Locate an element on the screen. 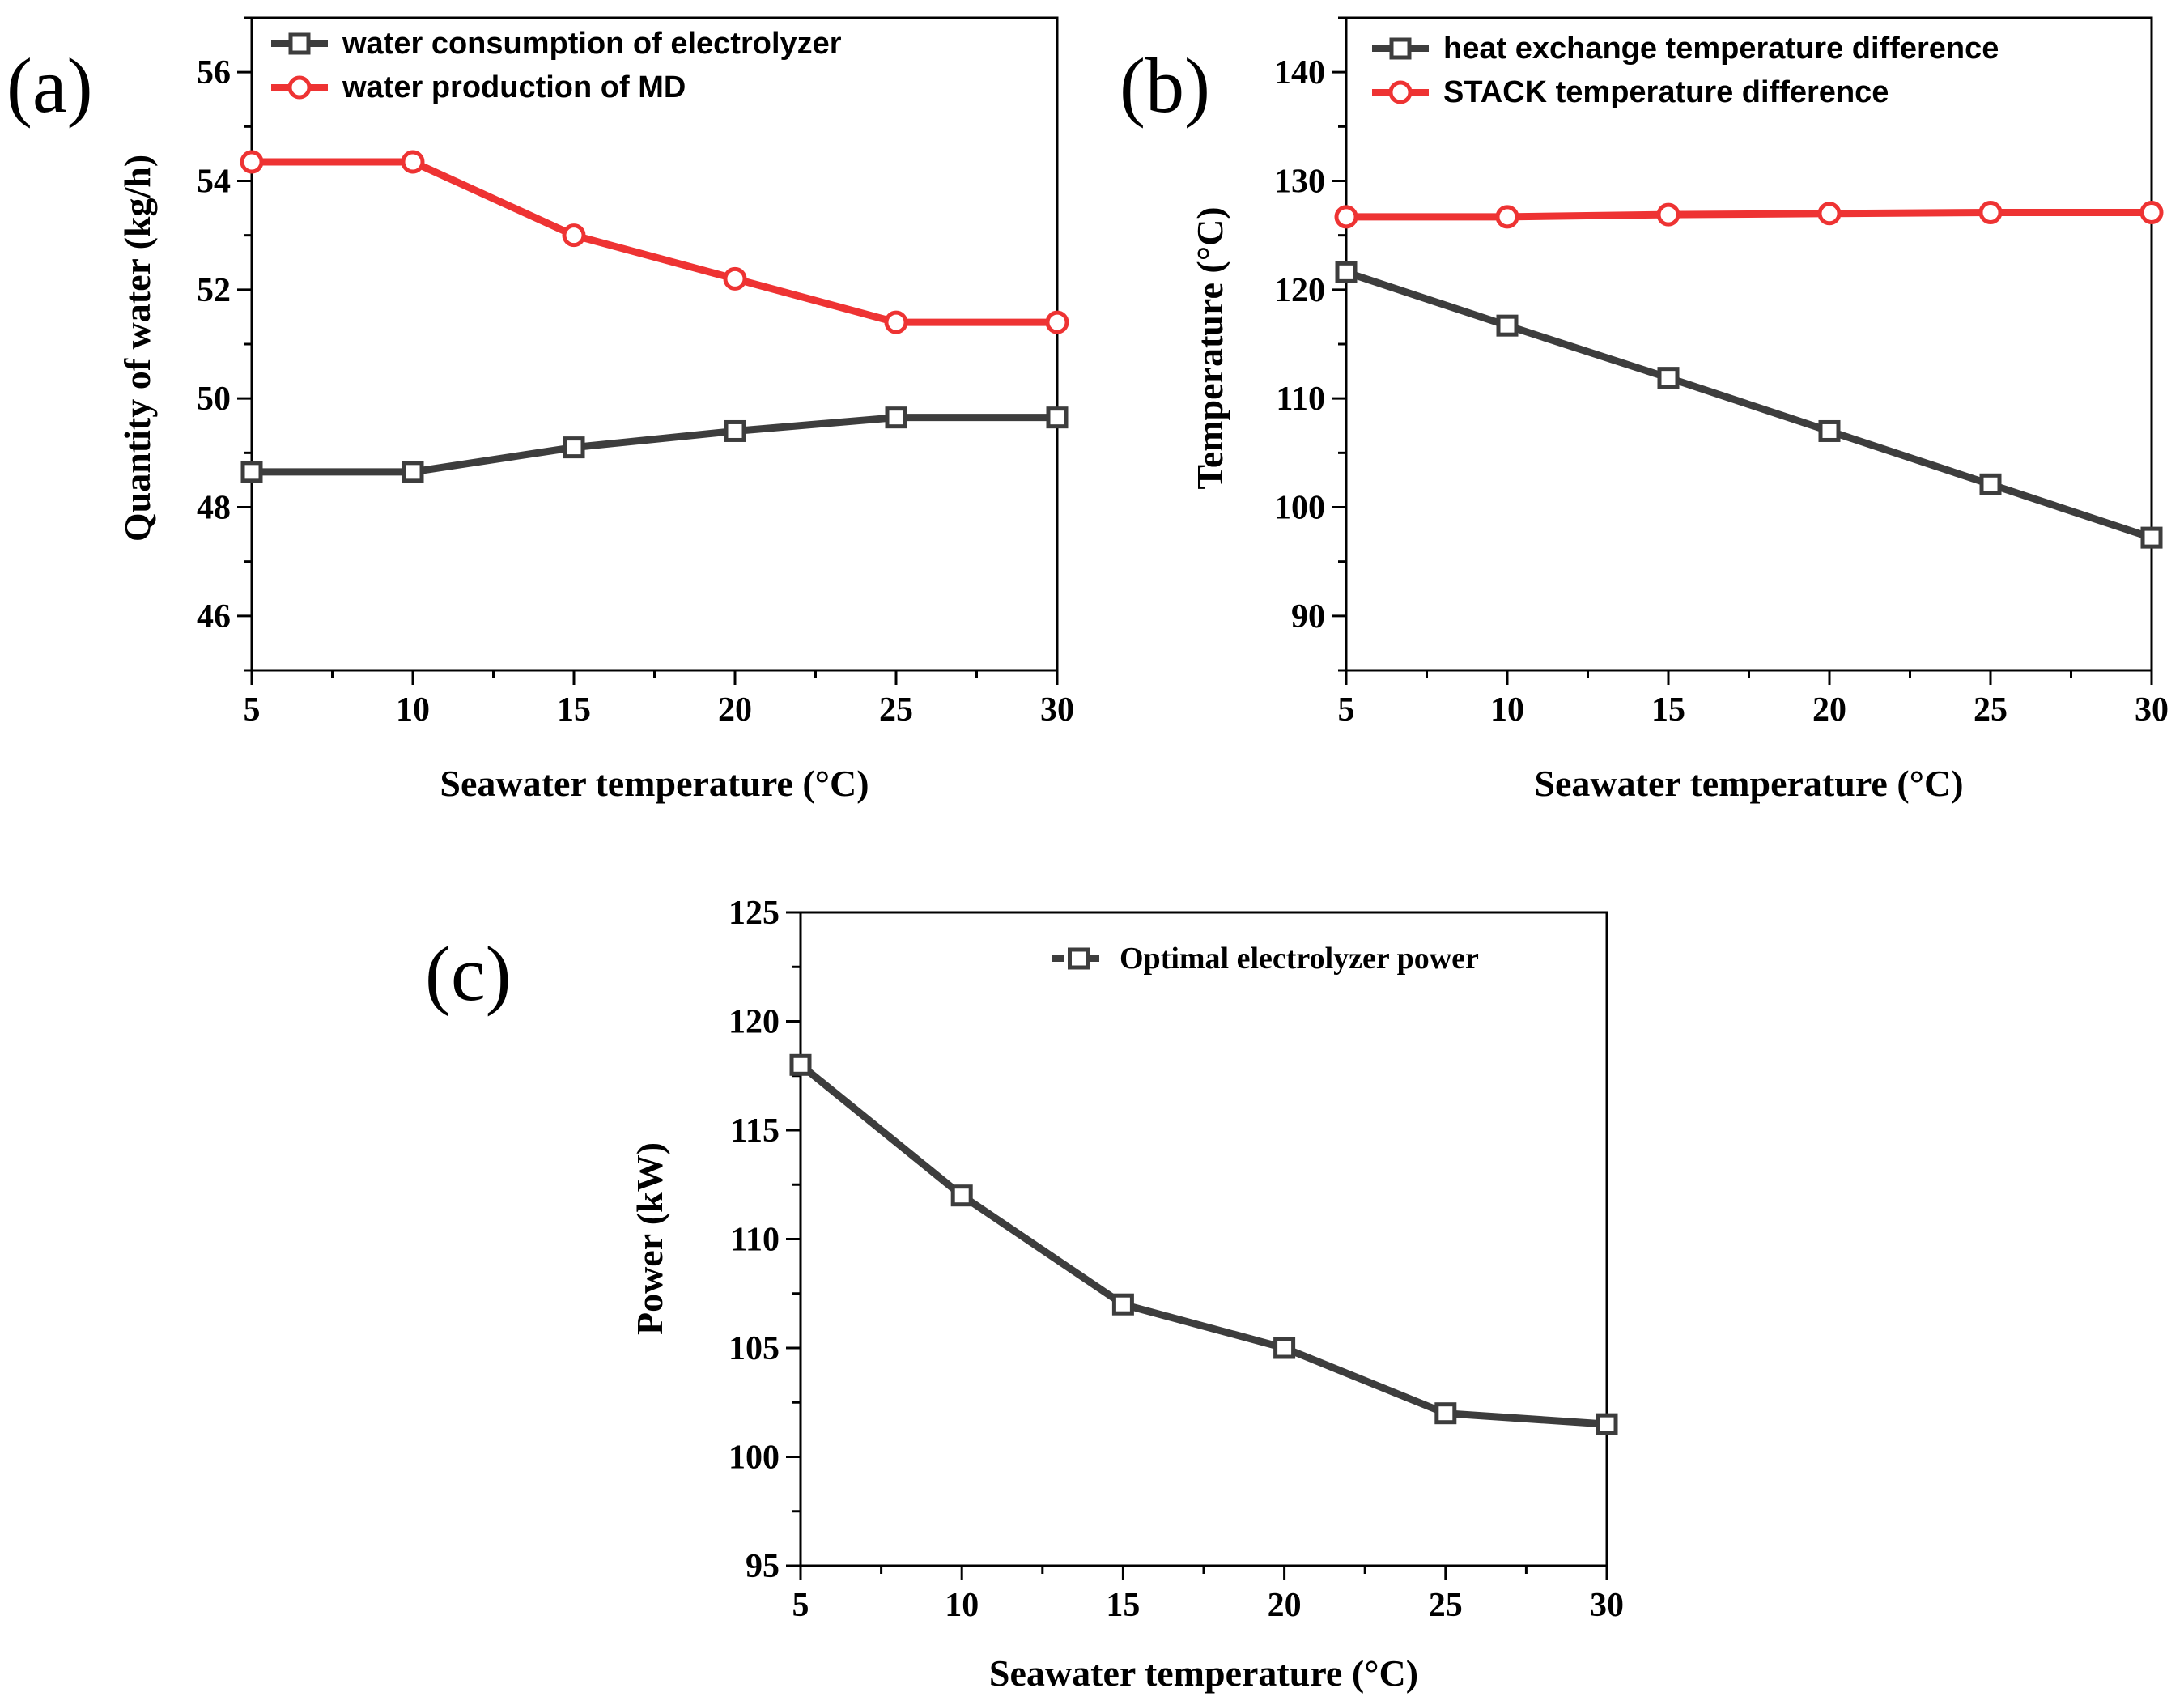 The height and width of the screenshot is (1705, 2184). y-tick-label: 95 is located at coordinates (763, 1566).